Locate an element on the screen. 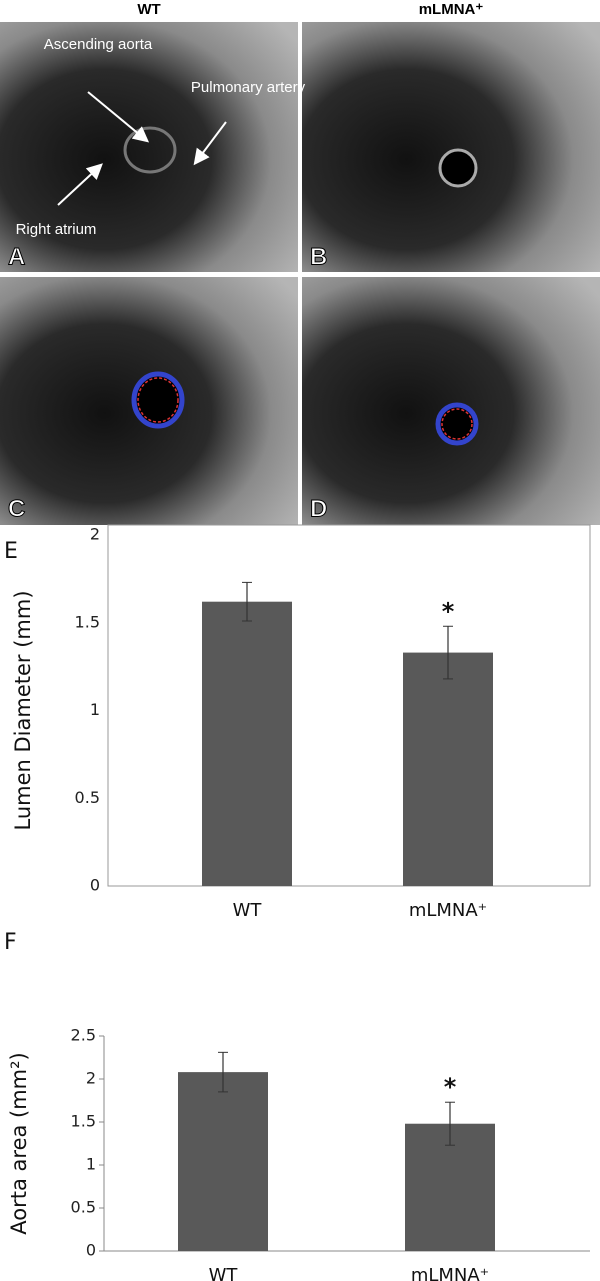  panel-label: B is located at coordinates (318, 256).